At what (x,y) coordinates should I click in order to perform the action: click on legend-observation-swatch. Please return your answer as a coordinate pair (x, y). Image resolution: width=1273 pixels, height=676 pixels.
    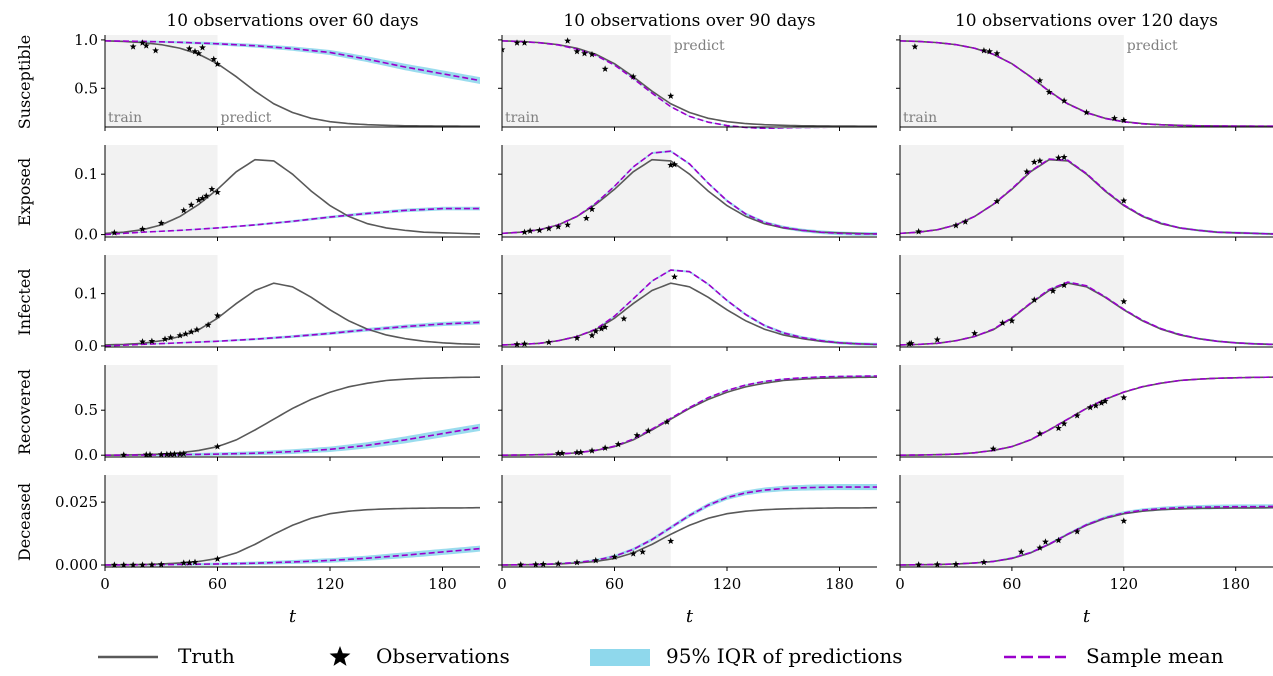
    Looking at the image, I should click on (340, 656).